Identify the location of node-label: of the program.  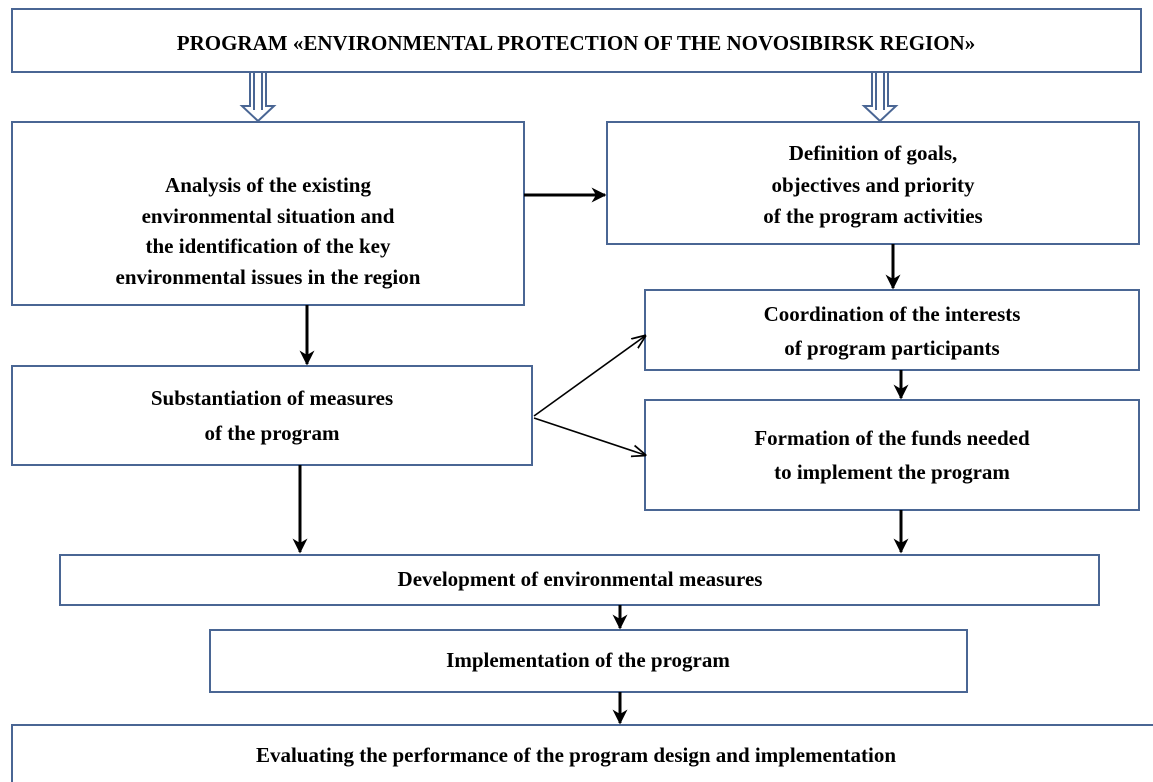
(272, 433).